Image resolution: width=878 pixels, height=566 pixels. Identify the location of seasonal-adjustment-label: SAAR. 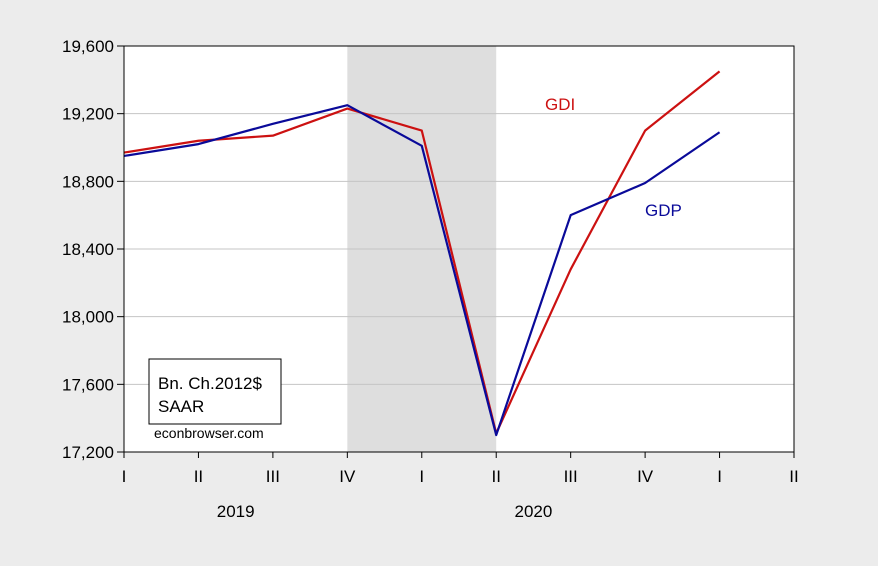
(181, 406).